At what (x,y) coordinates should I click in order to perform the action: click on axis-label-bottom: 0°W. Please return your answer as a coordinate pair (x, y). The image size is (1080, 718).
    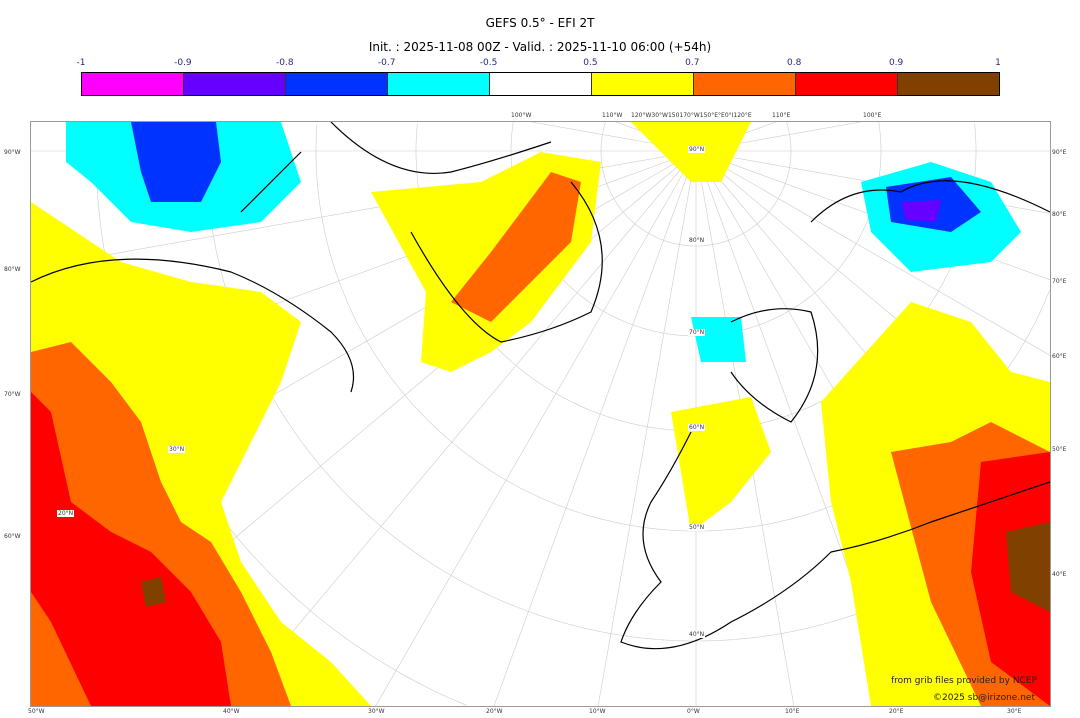
    Looking at the image, I should click on (693, 711).